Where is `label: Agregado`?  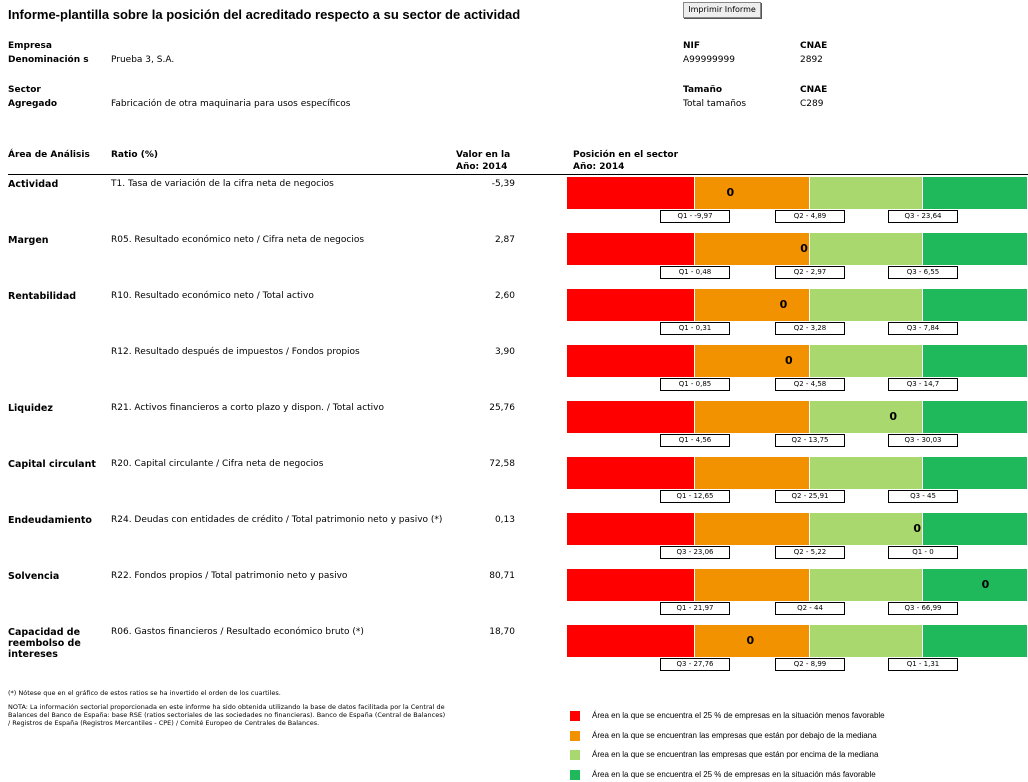
label: Agregado is located at coordinates (33, 104).